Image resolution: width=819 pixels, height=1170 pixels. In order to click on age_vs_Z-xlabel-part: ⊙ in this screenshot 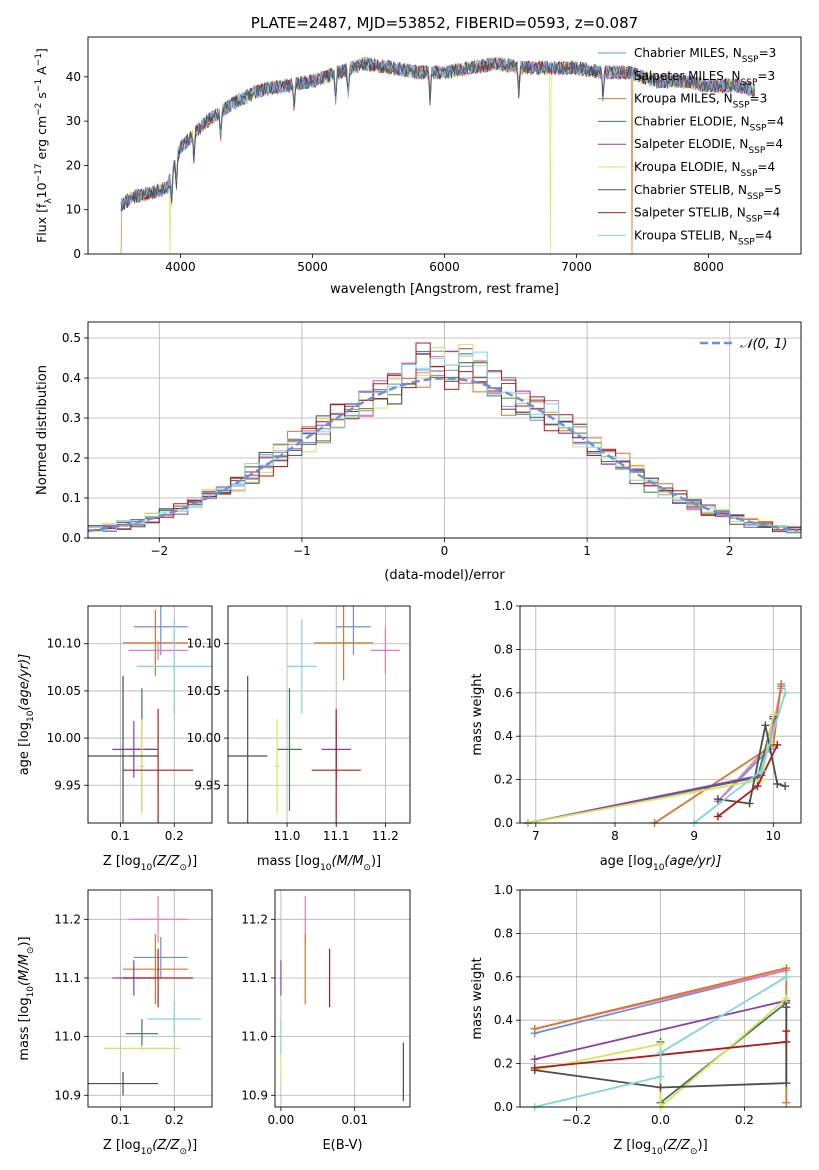, I will do `click(183, 868)`.